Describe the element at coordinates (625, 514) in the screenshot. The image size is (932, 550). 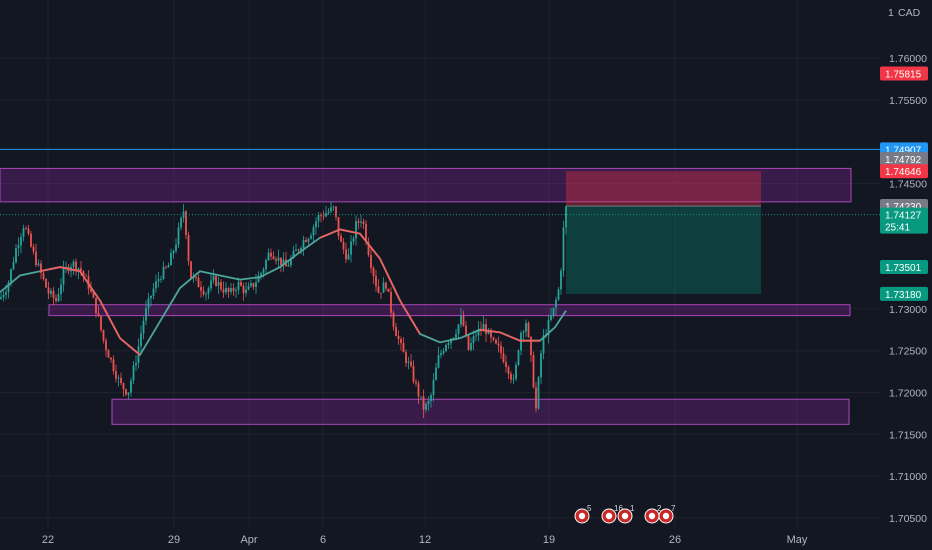
I see `event-badges: 5 16 1 2 7` at that location.